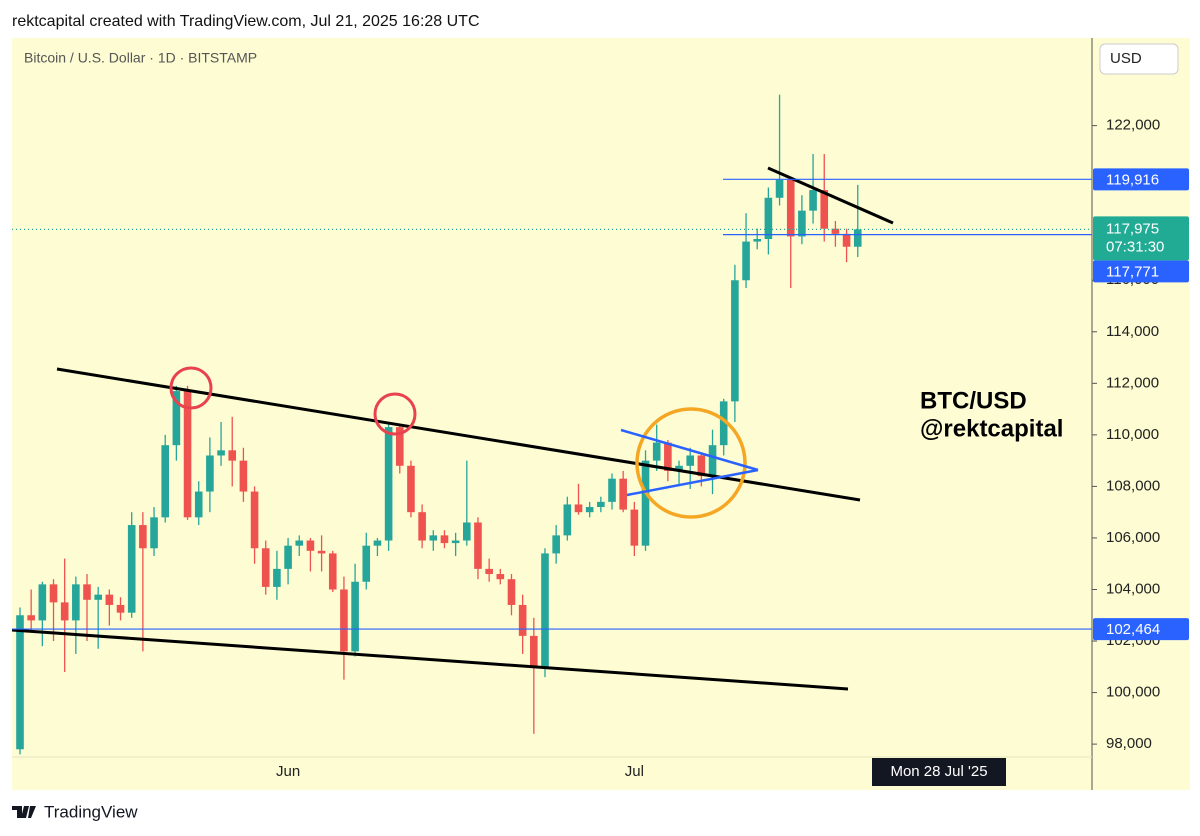 This screenshot has width=1200, height=836. I want to click on price-label: 102,464, so click(1133, 629).